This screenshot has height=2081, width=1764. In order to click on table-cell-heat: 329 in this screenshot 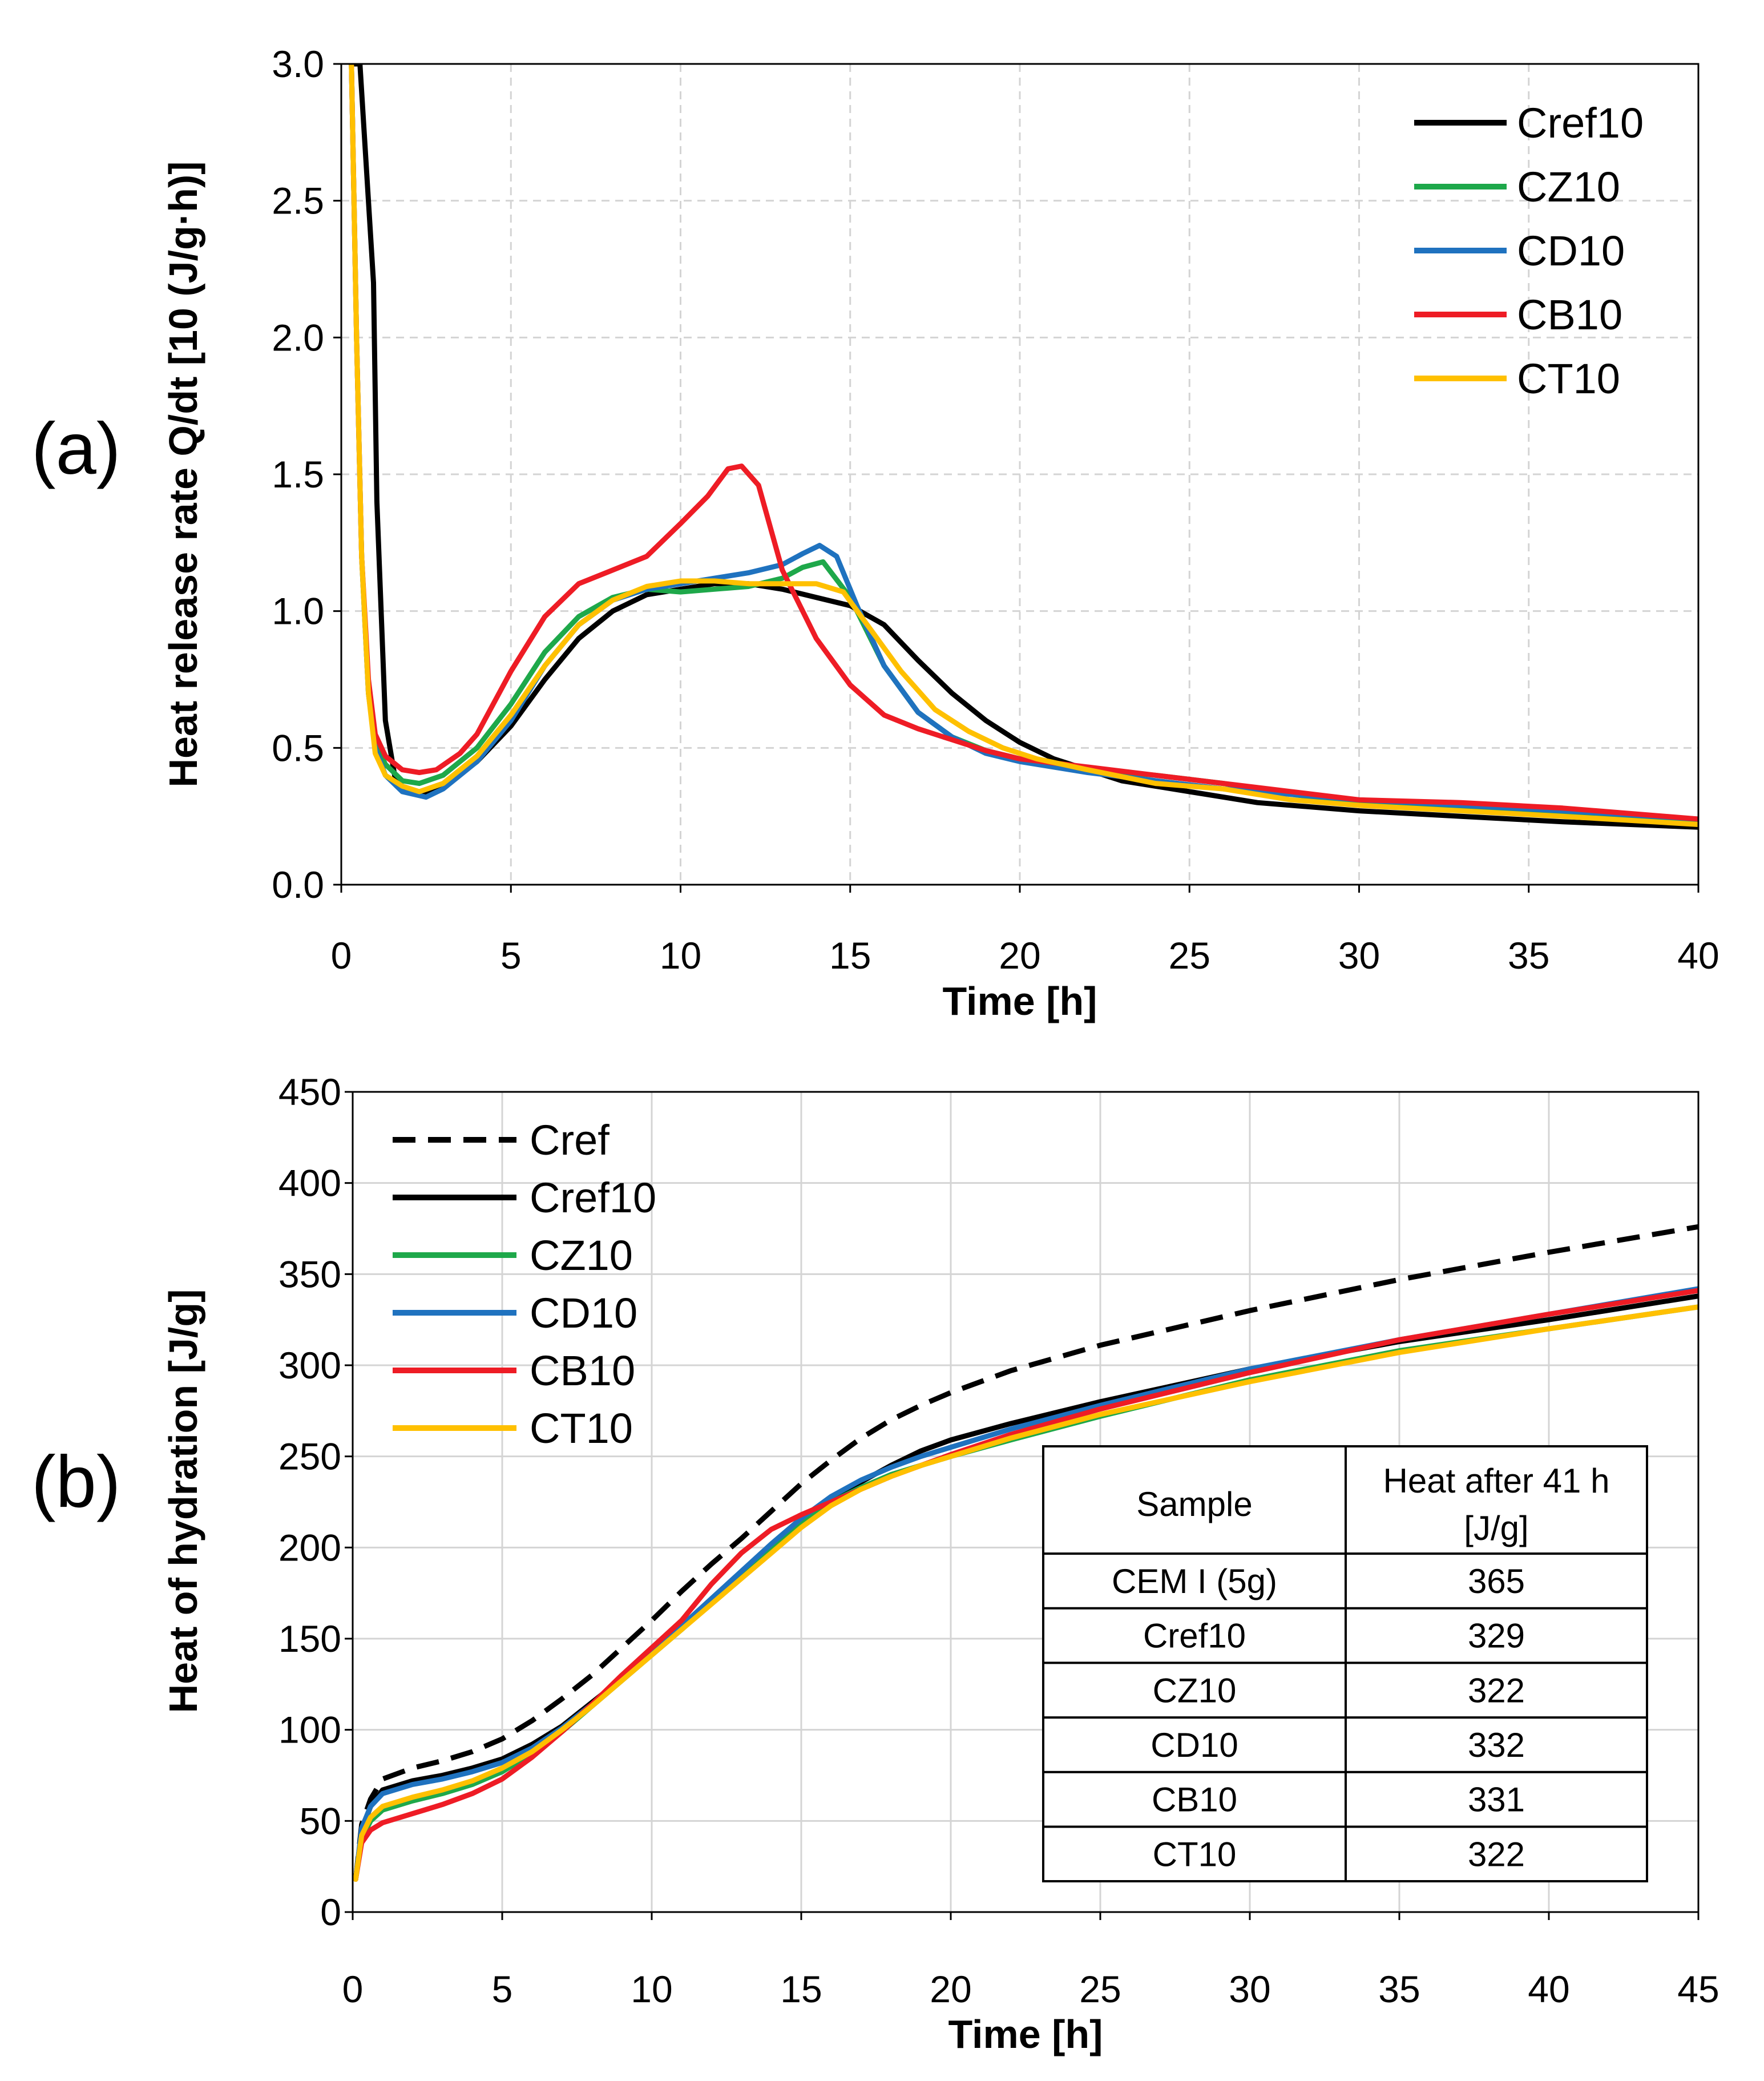, I will do `click(1496, 1636)`.